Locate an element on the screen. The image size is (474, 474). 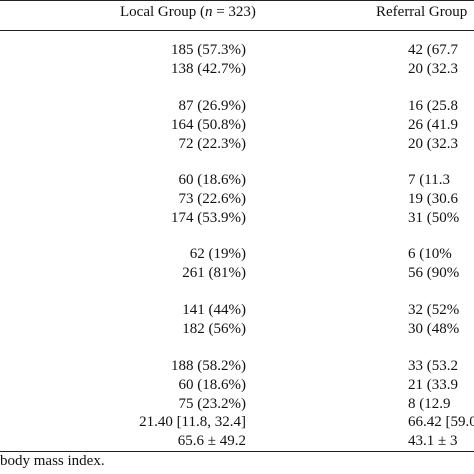
table-cell-local: 72 (22.3%) is located at coordinates (212, 144).